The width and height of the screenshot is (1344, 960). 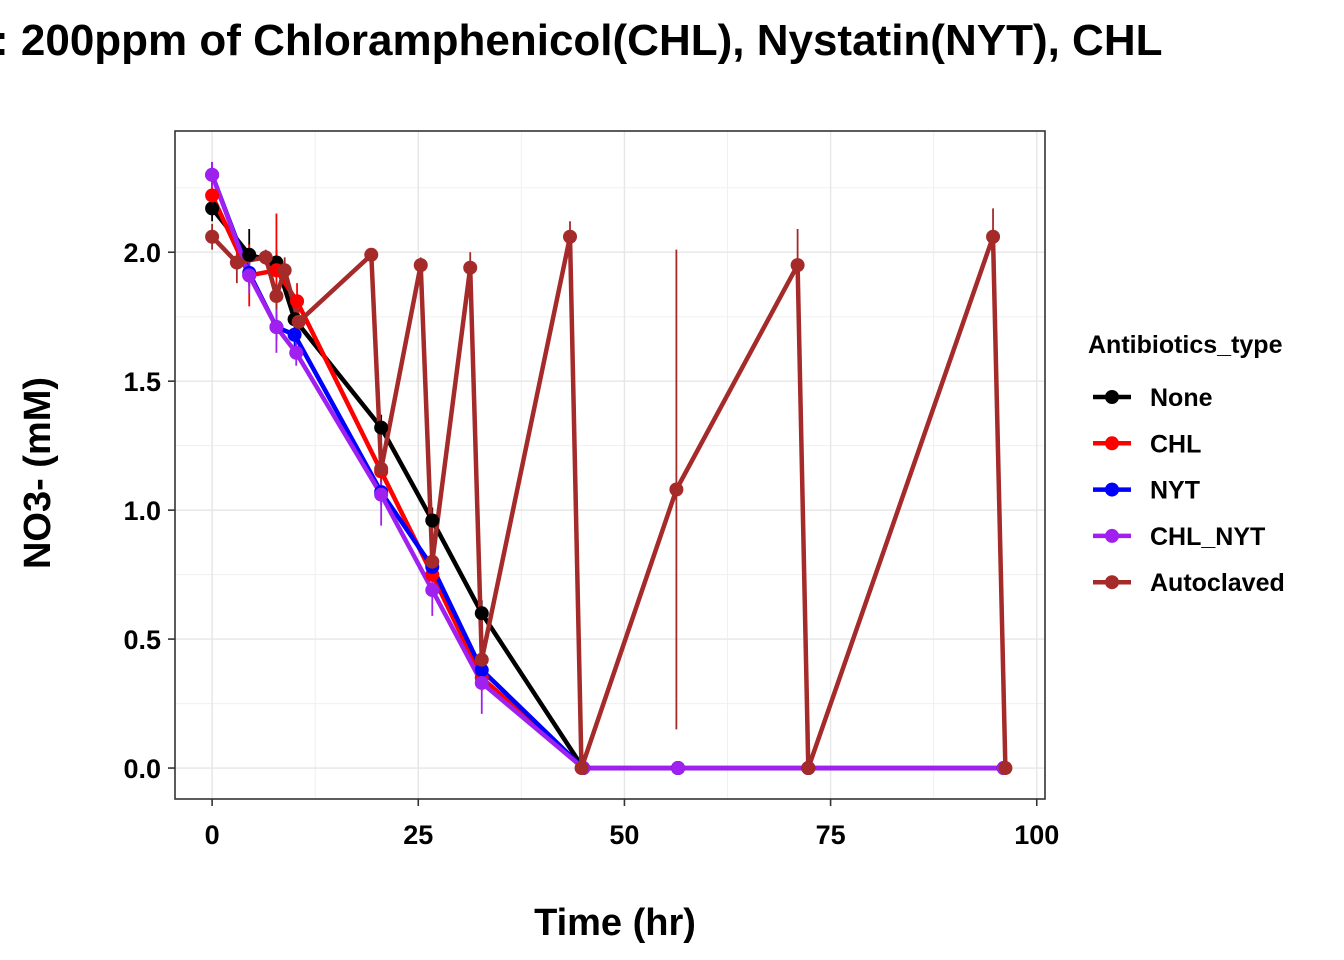 What do you see at coordinates (615, 923) in the screenshot?
I see `x-axis-title: Time (hr)` at bounding box center [615, 923].